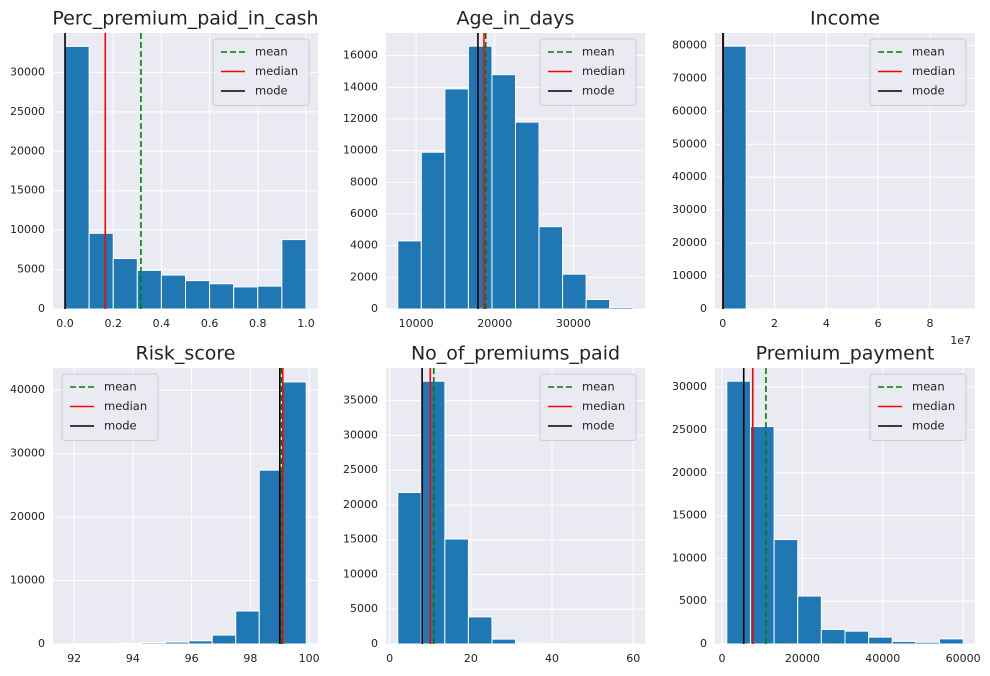 The height and width of the screenshot is (676, 990). What do you see at coordinates (689, 110) in the screenshot?
I see `y-tick-label: 60000` at bounding box center [689, 110].